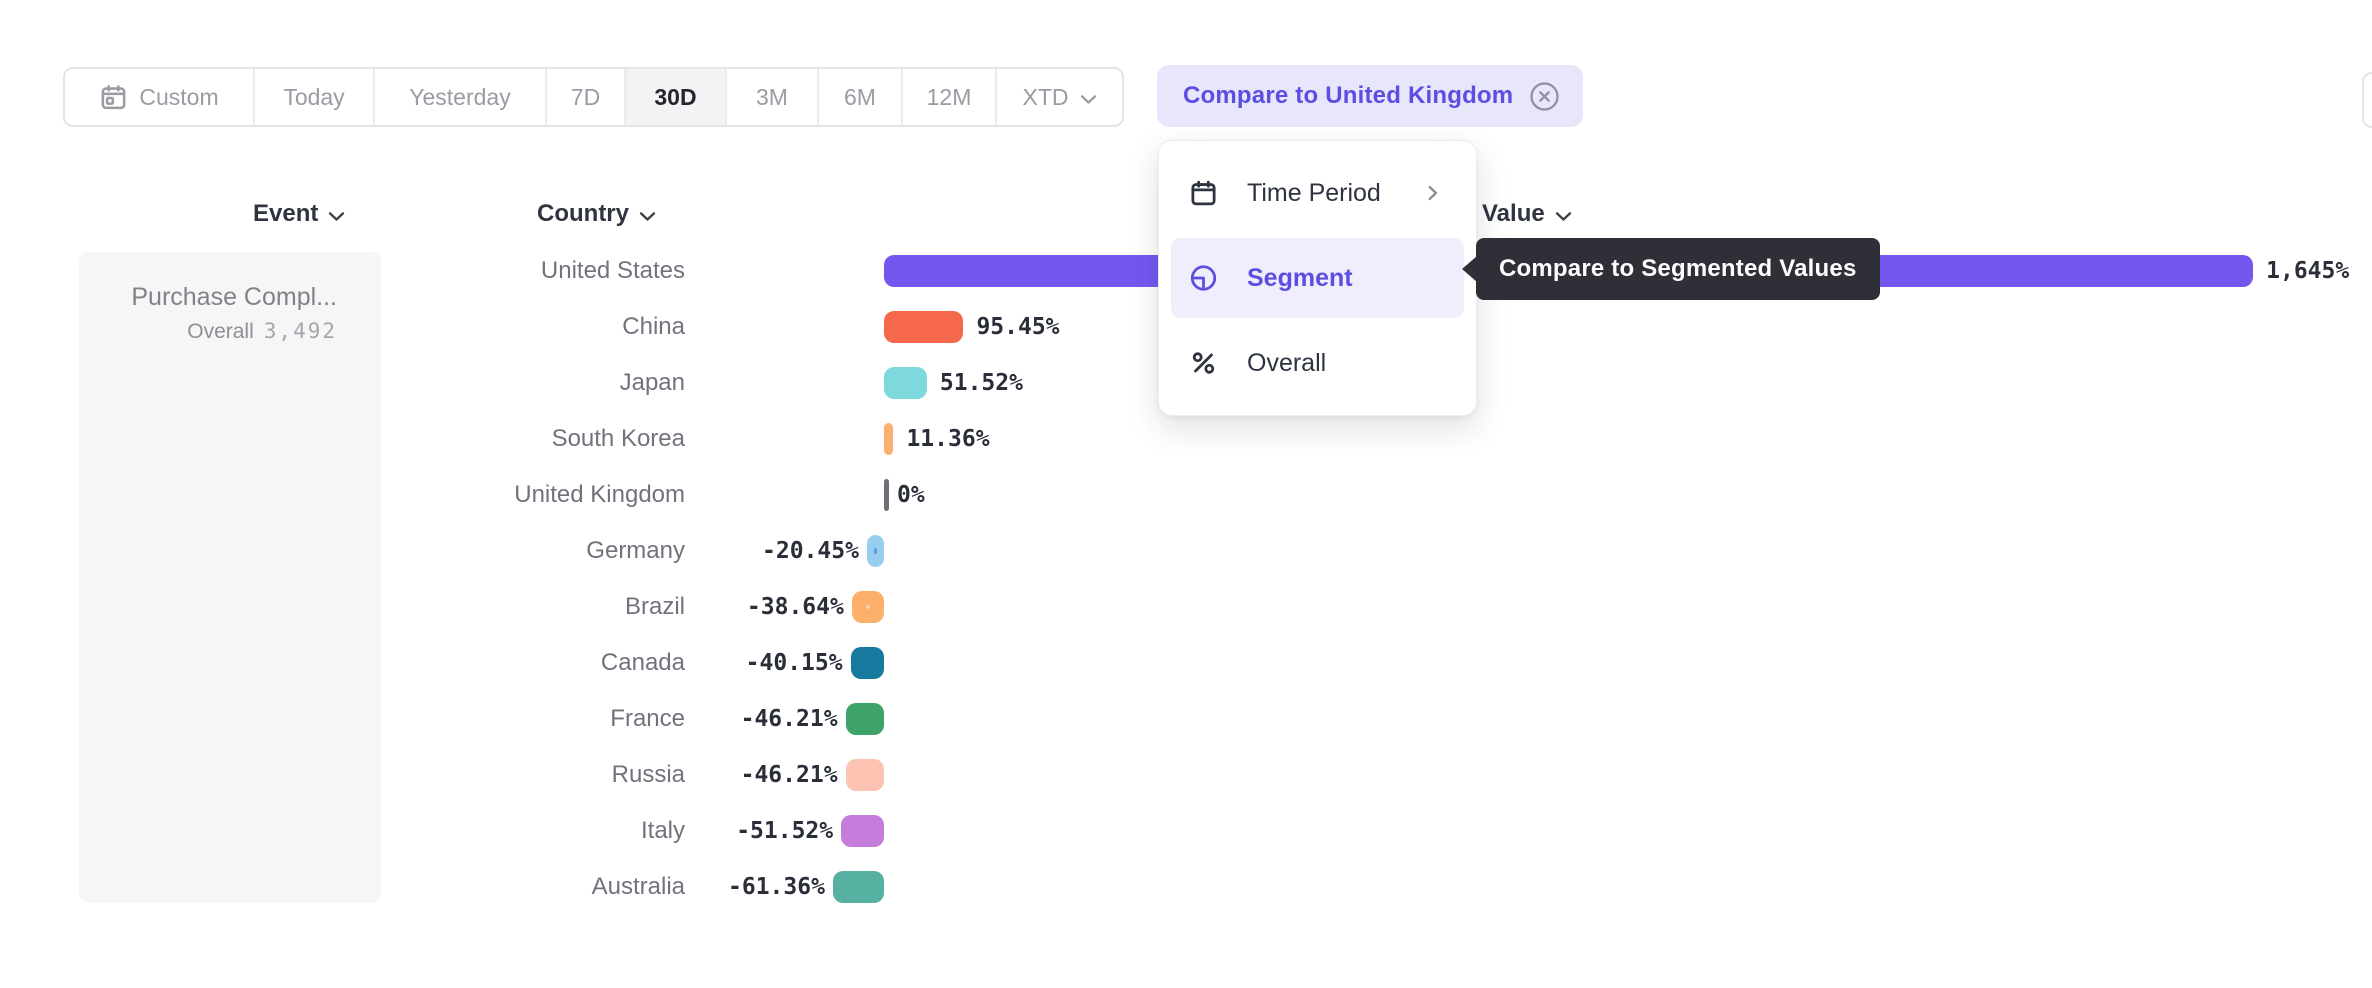 The width and height of the screenshot is (2372, 988). I want to click on period-label: 30D, so click(675, 96).